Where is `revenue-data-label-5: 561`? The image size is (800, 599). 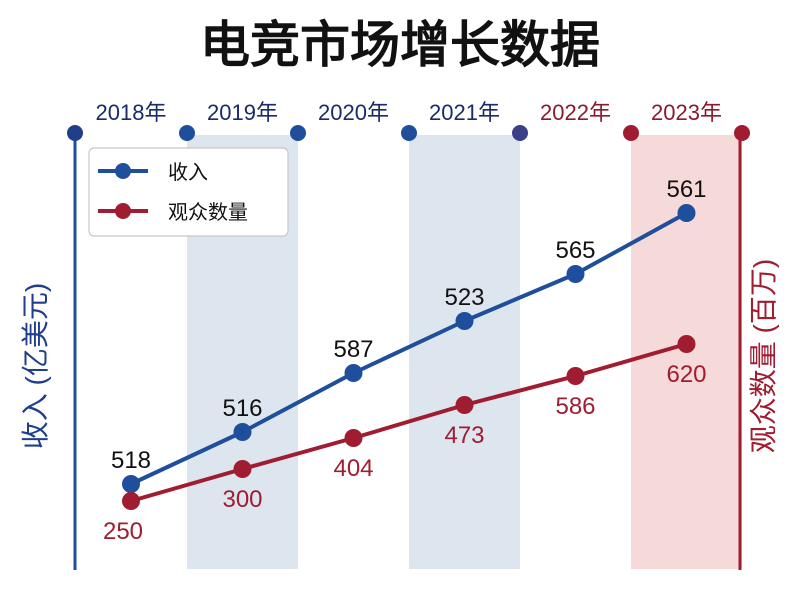 revenue-data-label-5: 561 is located at coordinates (686, 189).